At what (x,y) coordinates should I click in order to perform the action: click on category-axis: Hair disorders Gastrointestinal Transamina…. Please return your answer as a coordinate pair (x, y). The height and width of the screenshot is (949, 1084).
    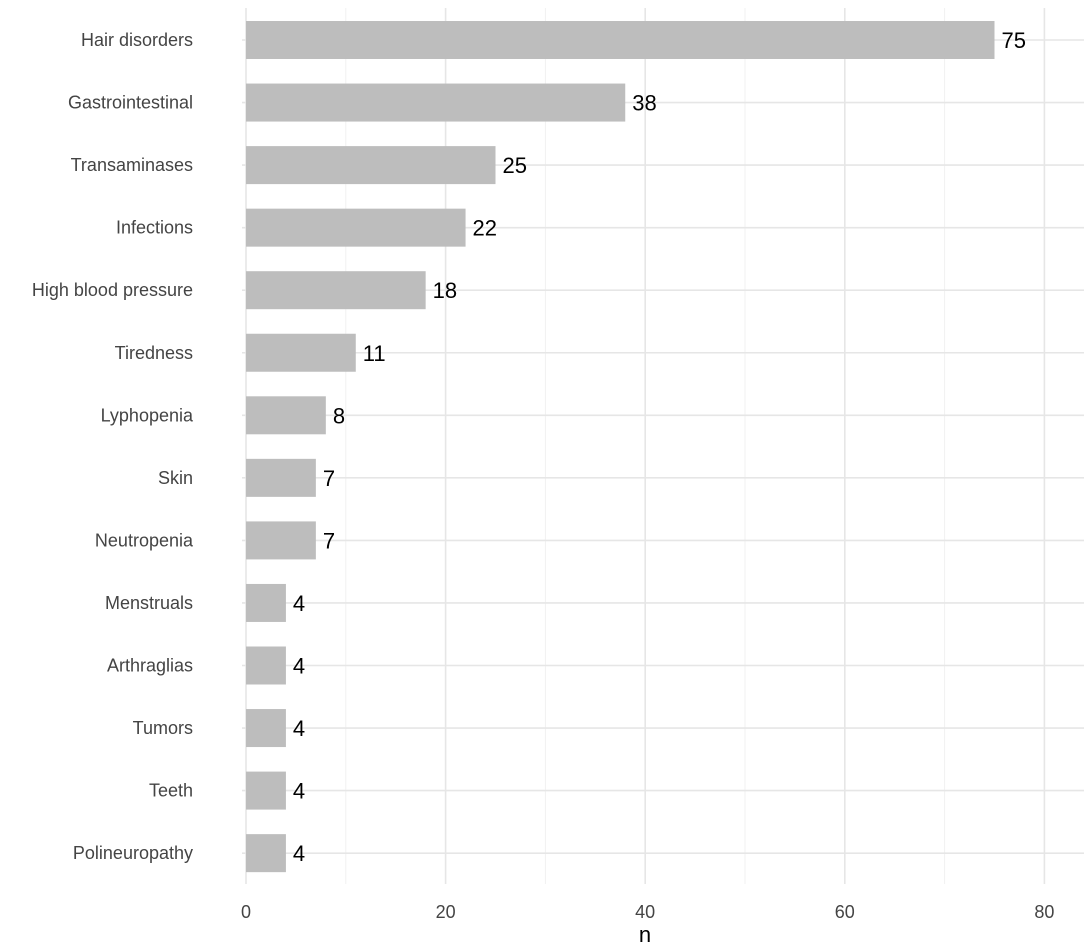
    Looking at the image, I should click on (113, 446).